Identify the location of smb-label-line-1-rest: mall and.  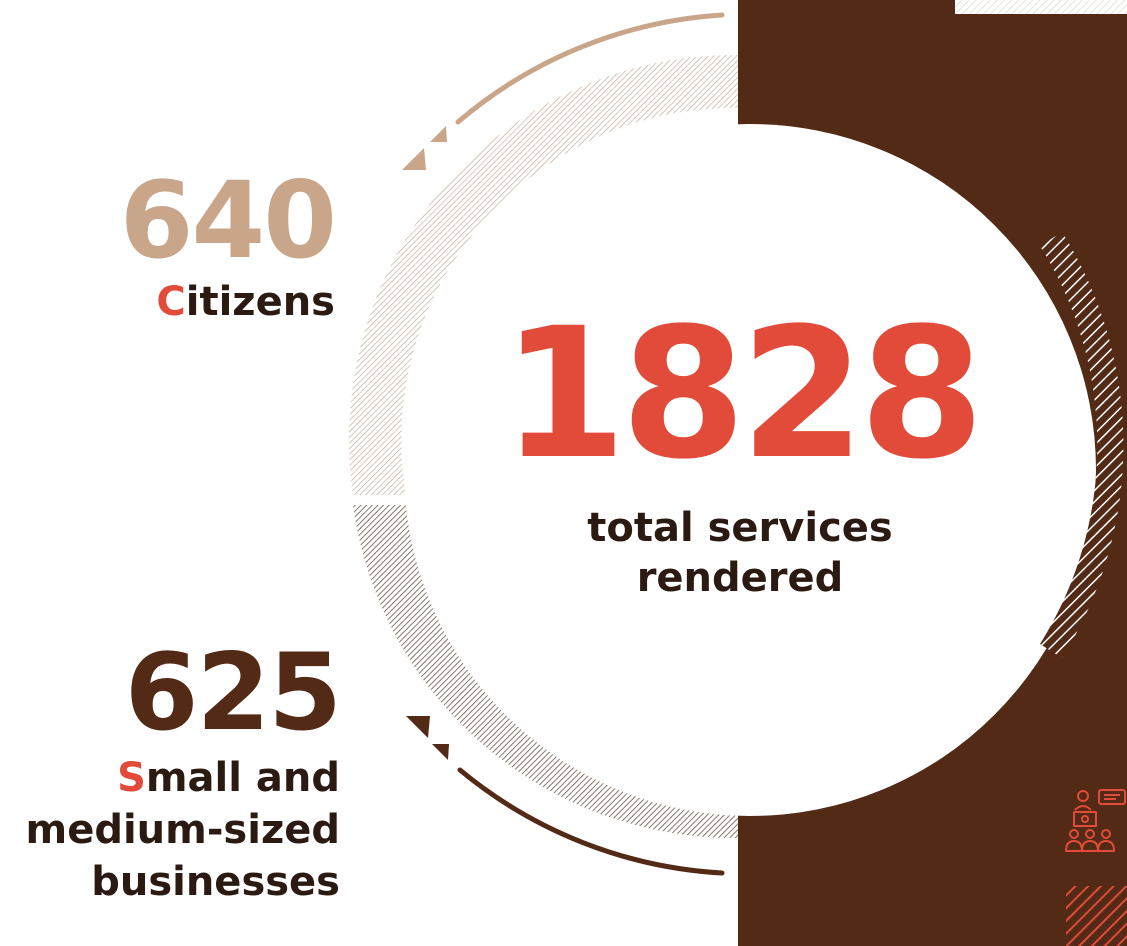
(242, 778).